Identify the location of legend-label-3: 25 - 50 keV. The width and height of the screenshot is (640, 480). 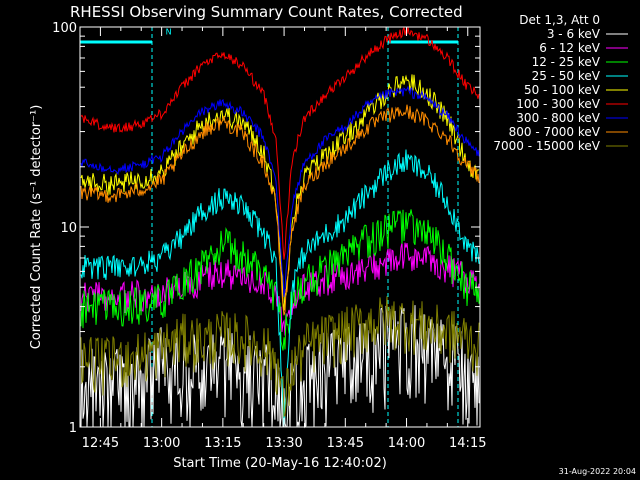
(566, 76).